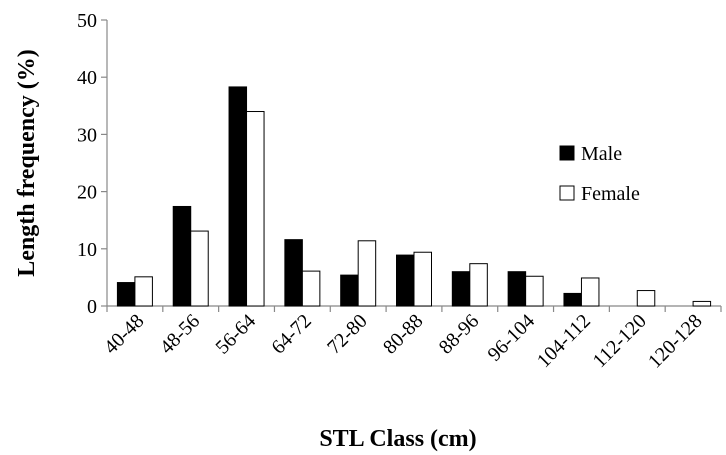  Describe the element at coordinates (599, 174) in the screenshot. I see `legend: Male Female` at that location.